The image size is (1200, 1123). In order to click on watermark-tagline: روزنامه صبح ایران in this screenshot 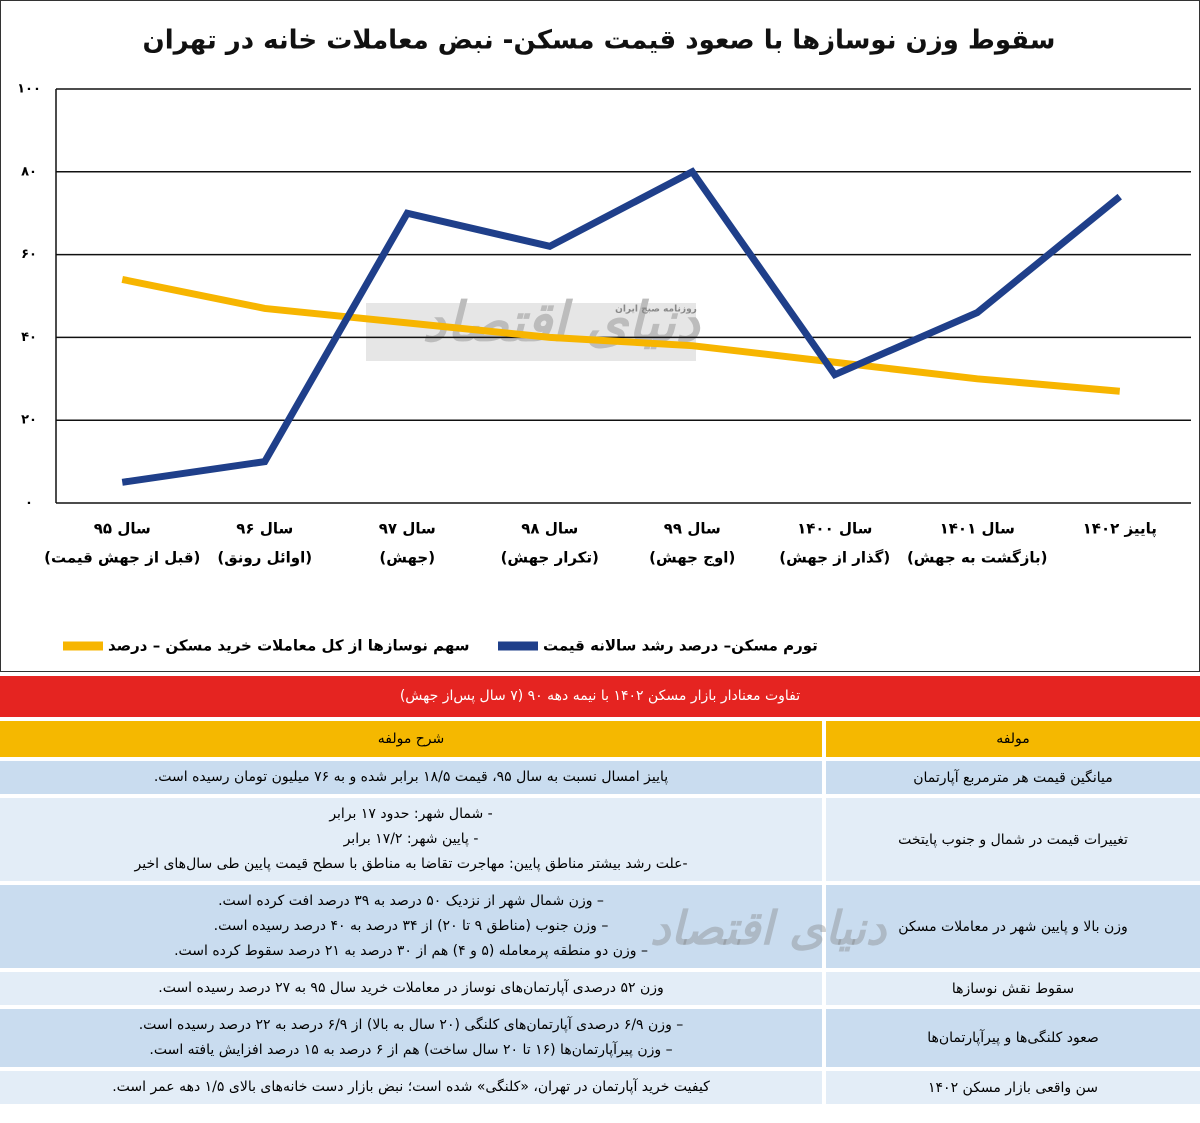, I will do `click(656, 310)`.